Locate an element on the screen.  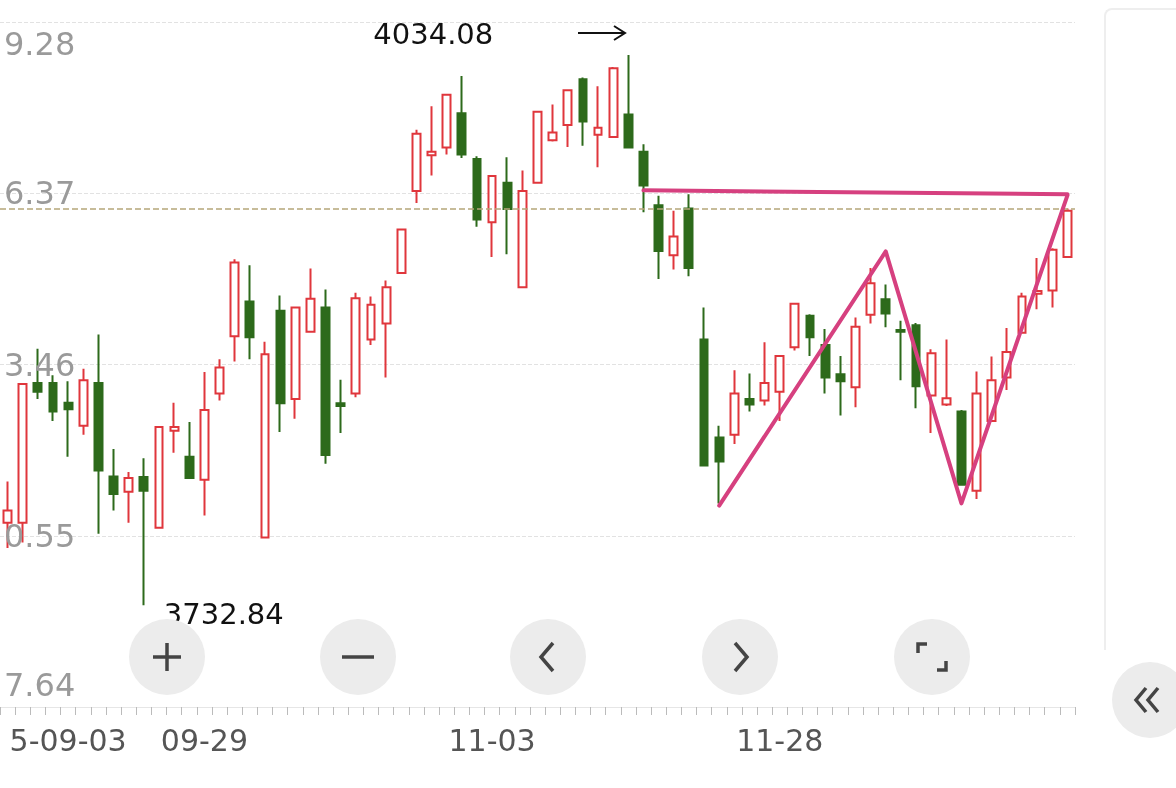
text: 4034.08 is located at coordinates (434, 34).